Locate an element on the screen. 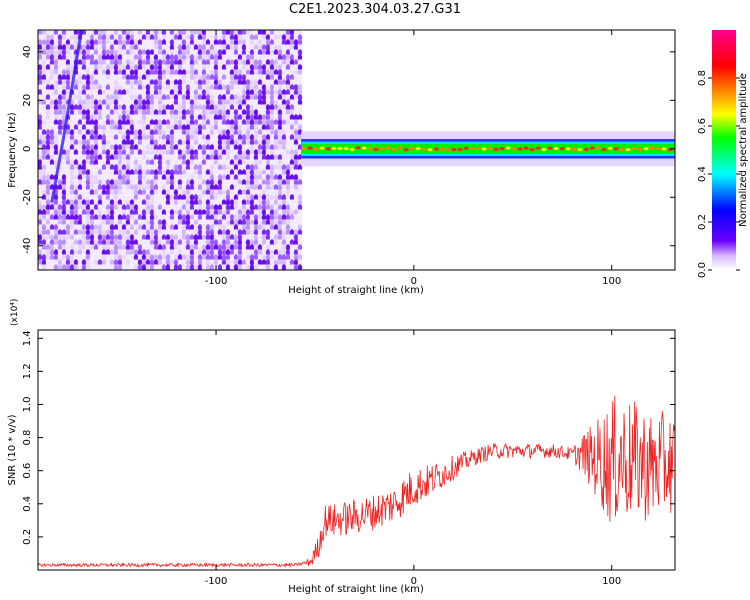  echo-core-cell is located at coordinates (616, 149).